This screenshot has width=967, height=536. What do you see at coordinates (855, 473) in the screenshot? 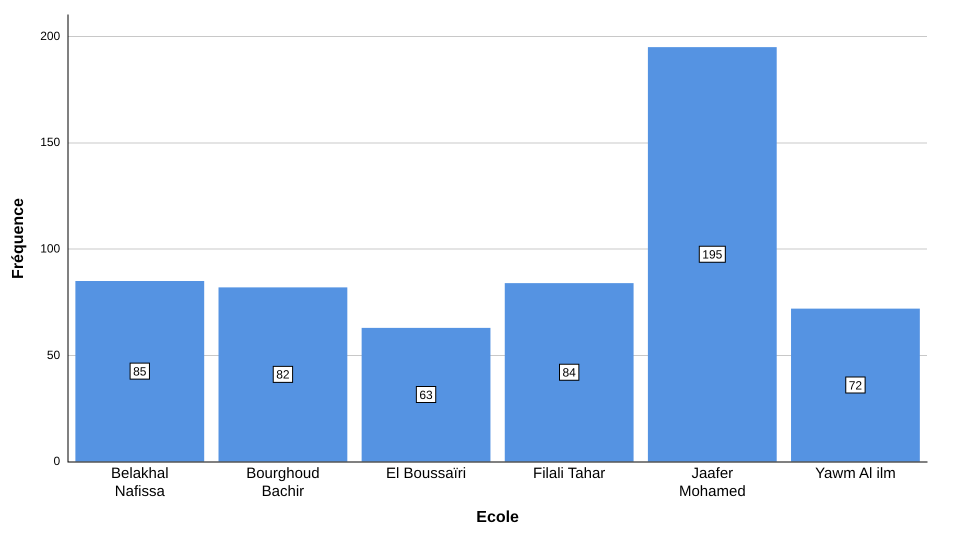
I see `x-tick-label: Yawm Al ilm` at bounding box center [855, 473].